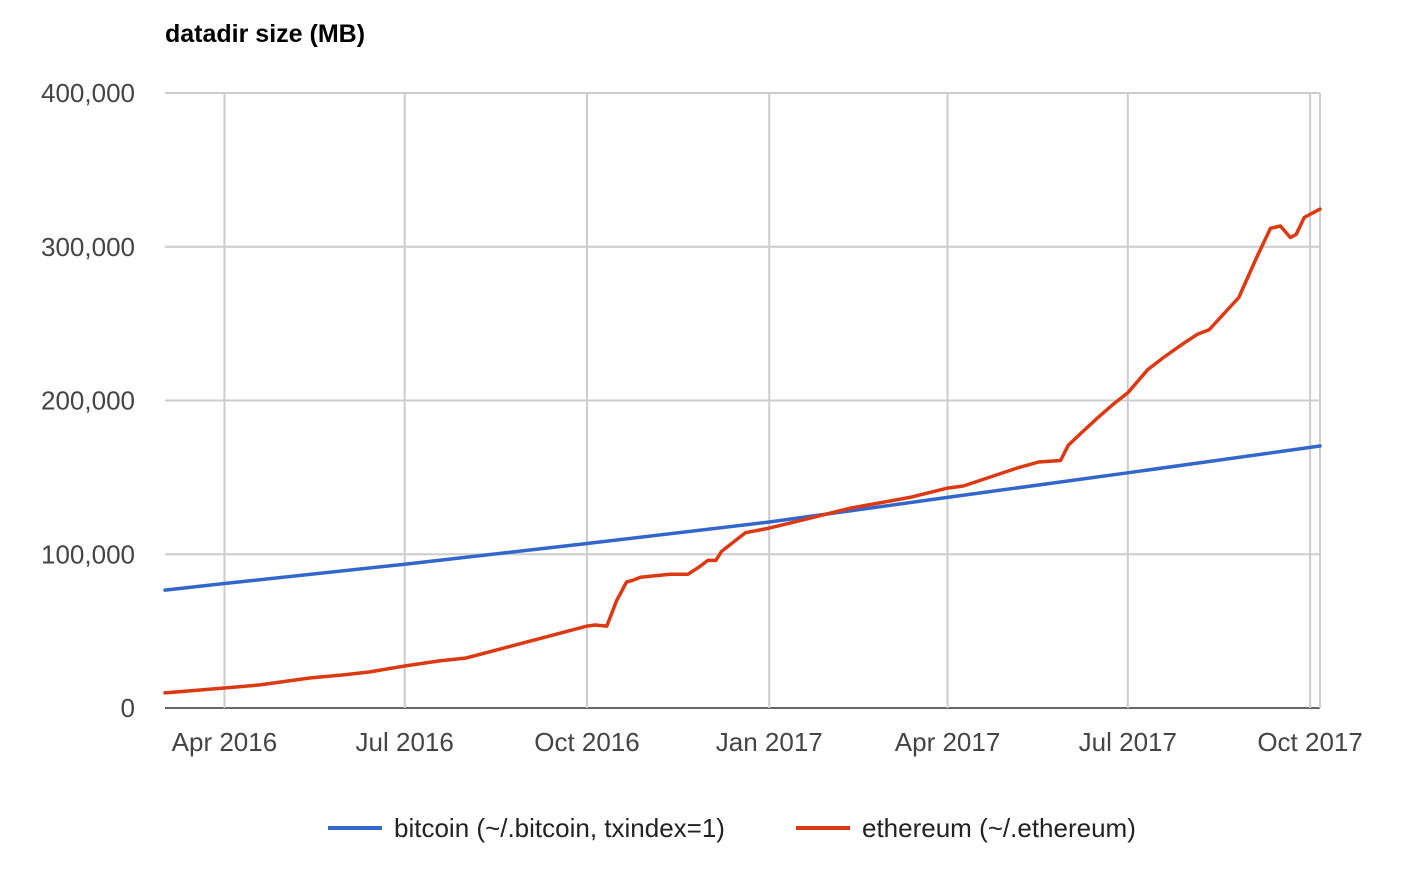 This screenshot has height=890, width=1414. I want to click on x-tick-label: Oct 2016, so click(587, 742).